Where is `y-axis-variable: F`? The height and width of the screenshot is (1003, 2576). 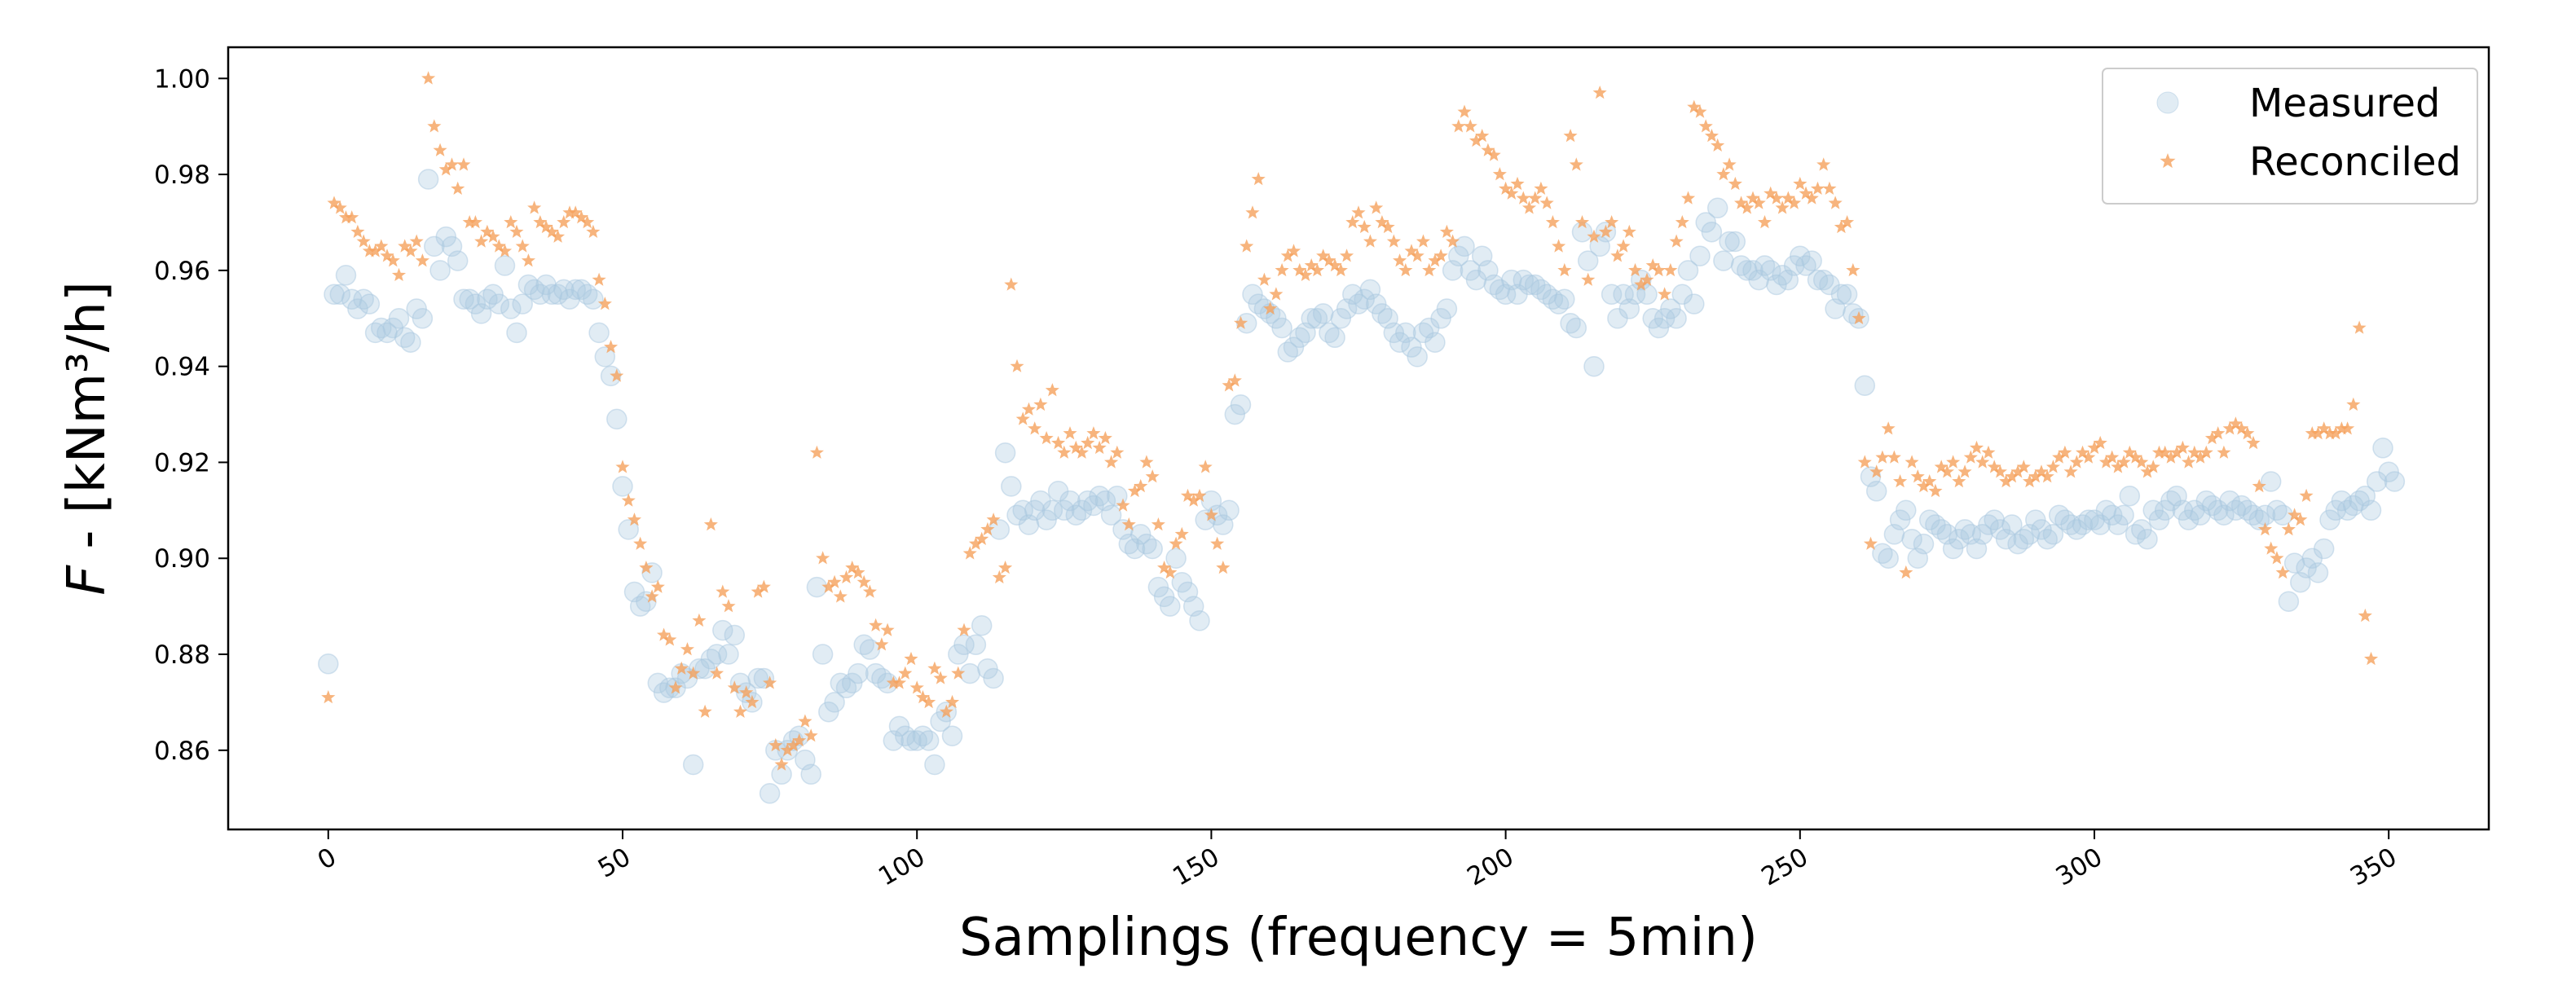 y-axis-variable: F is located at coordinates (87, 580).